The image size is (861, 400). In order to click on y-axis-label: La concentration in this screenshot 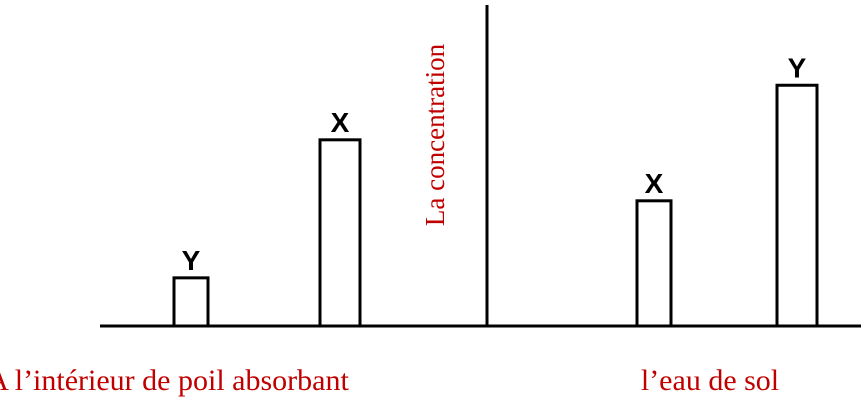, I will do `click(435, 134)`.